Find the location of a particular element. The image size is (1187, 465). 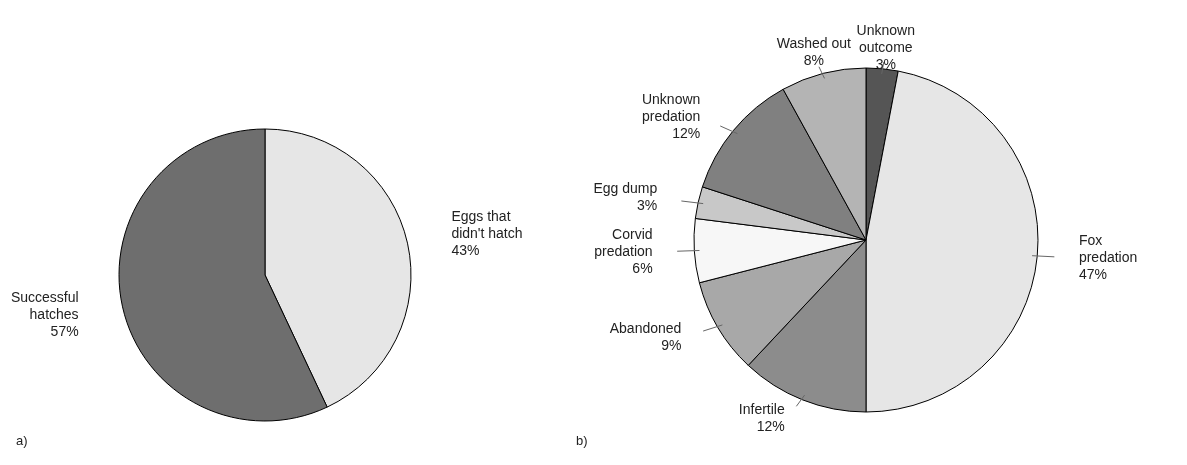

data-label: 6% is located at coordinates (642, 267).